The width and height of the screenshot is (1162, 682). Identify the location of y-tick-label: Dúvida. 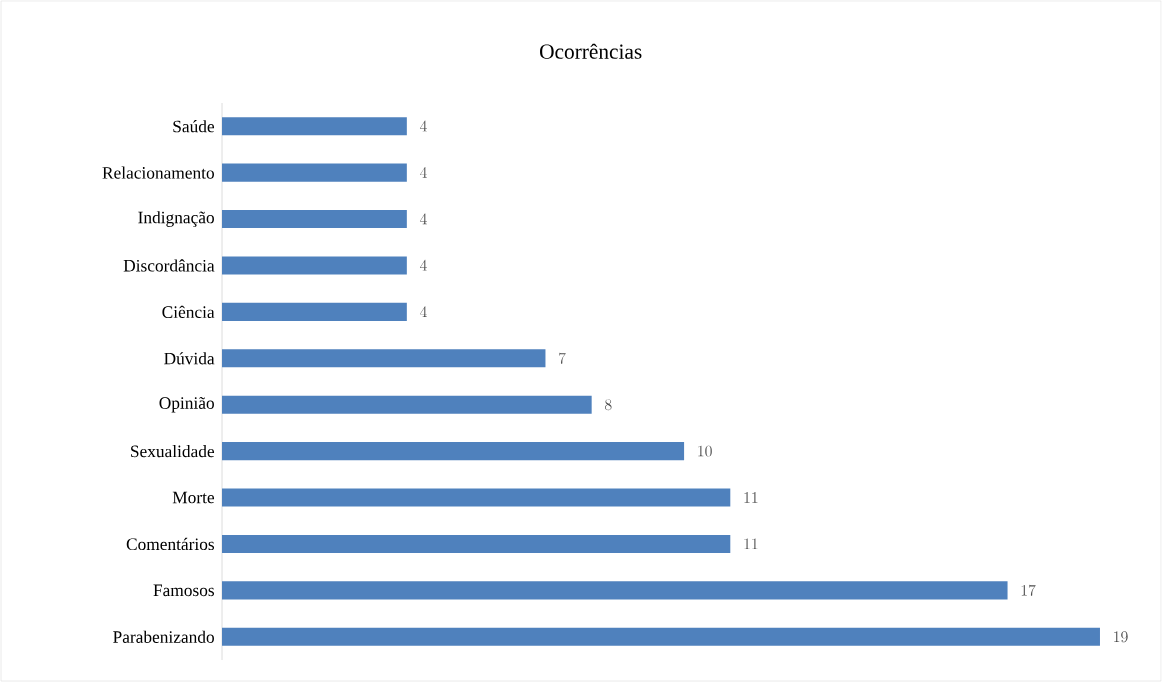
(189, 358).